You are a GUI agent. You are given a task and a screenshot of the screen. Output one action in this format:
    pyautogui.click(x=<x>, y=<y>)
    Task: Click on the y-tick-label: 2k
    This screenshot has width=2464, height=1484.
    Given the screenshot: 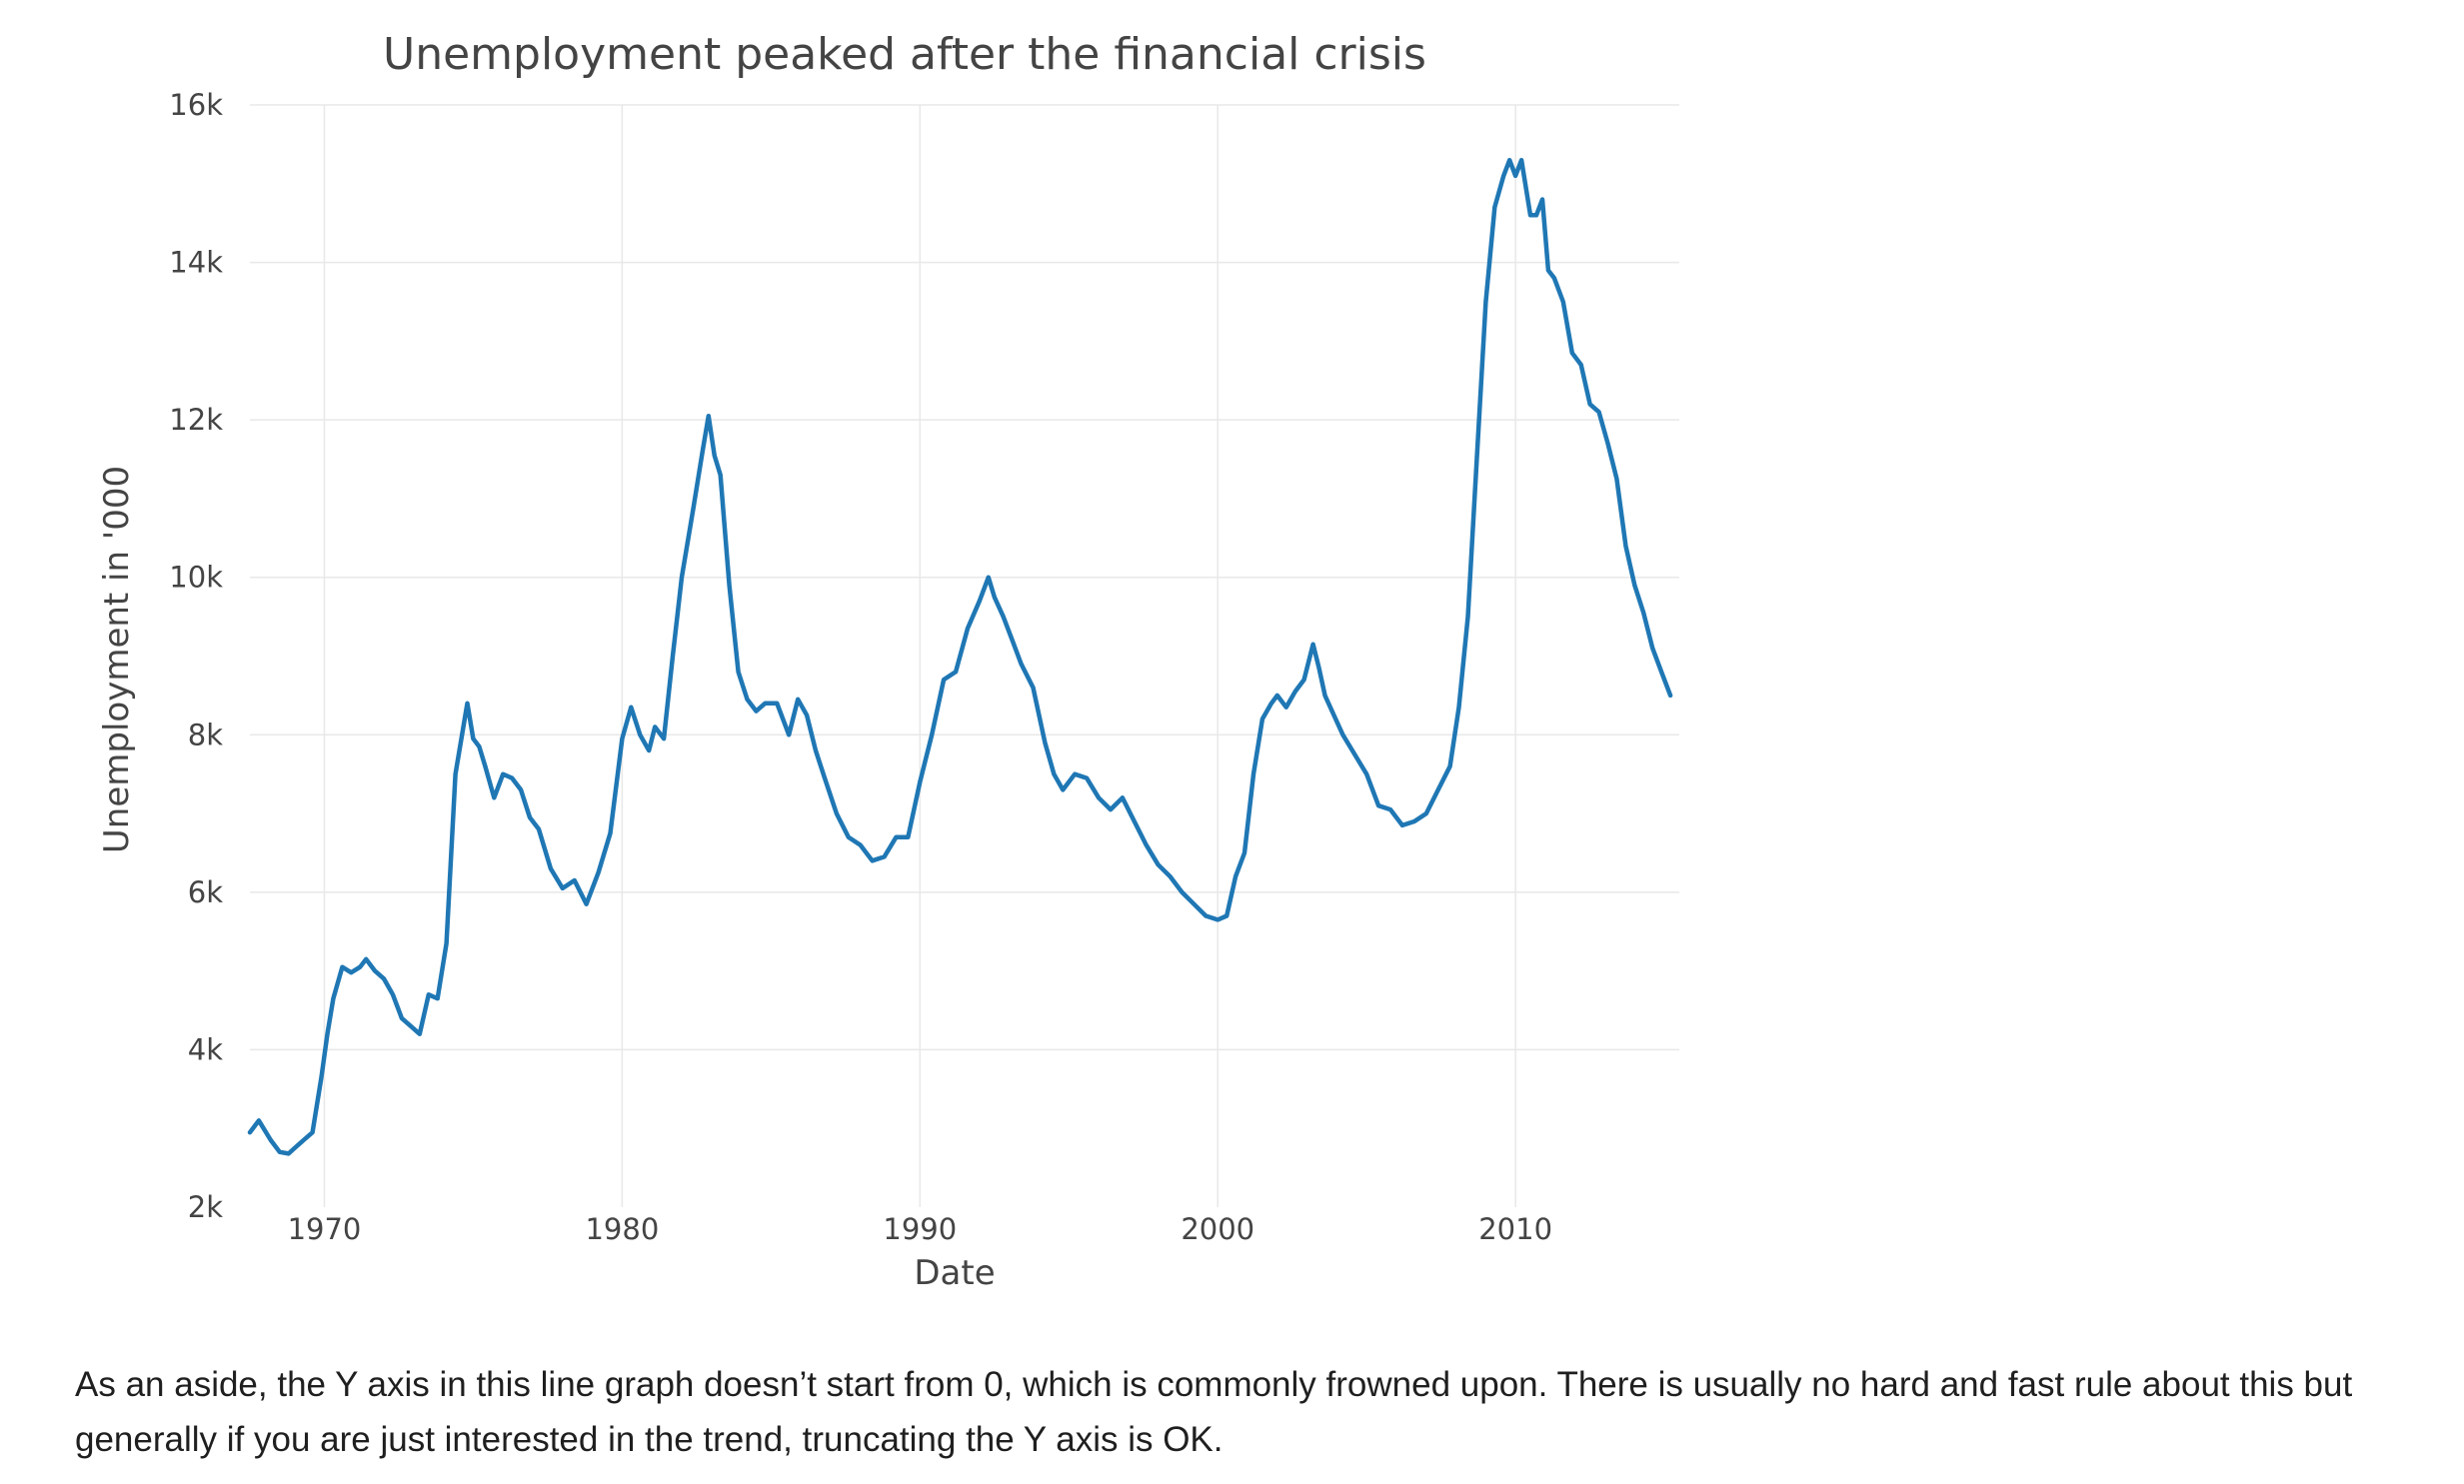 What is the action you would take?
    pyautogui.click(x=205, y=1207)
    